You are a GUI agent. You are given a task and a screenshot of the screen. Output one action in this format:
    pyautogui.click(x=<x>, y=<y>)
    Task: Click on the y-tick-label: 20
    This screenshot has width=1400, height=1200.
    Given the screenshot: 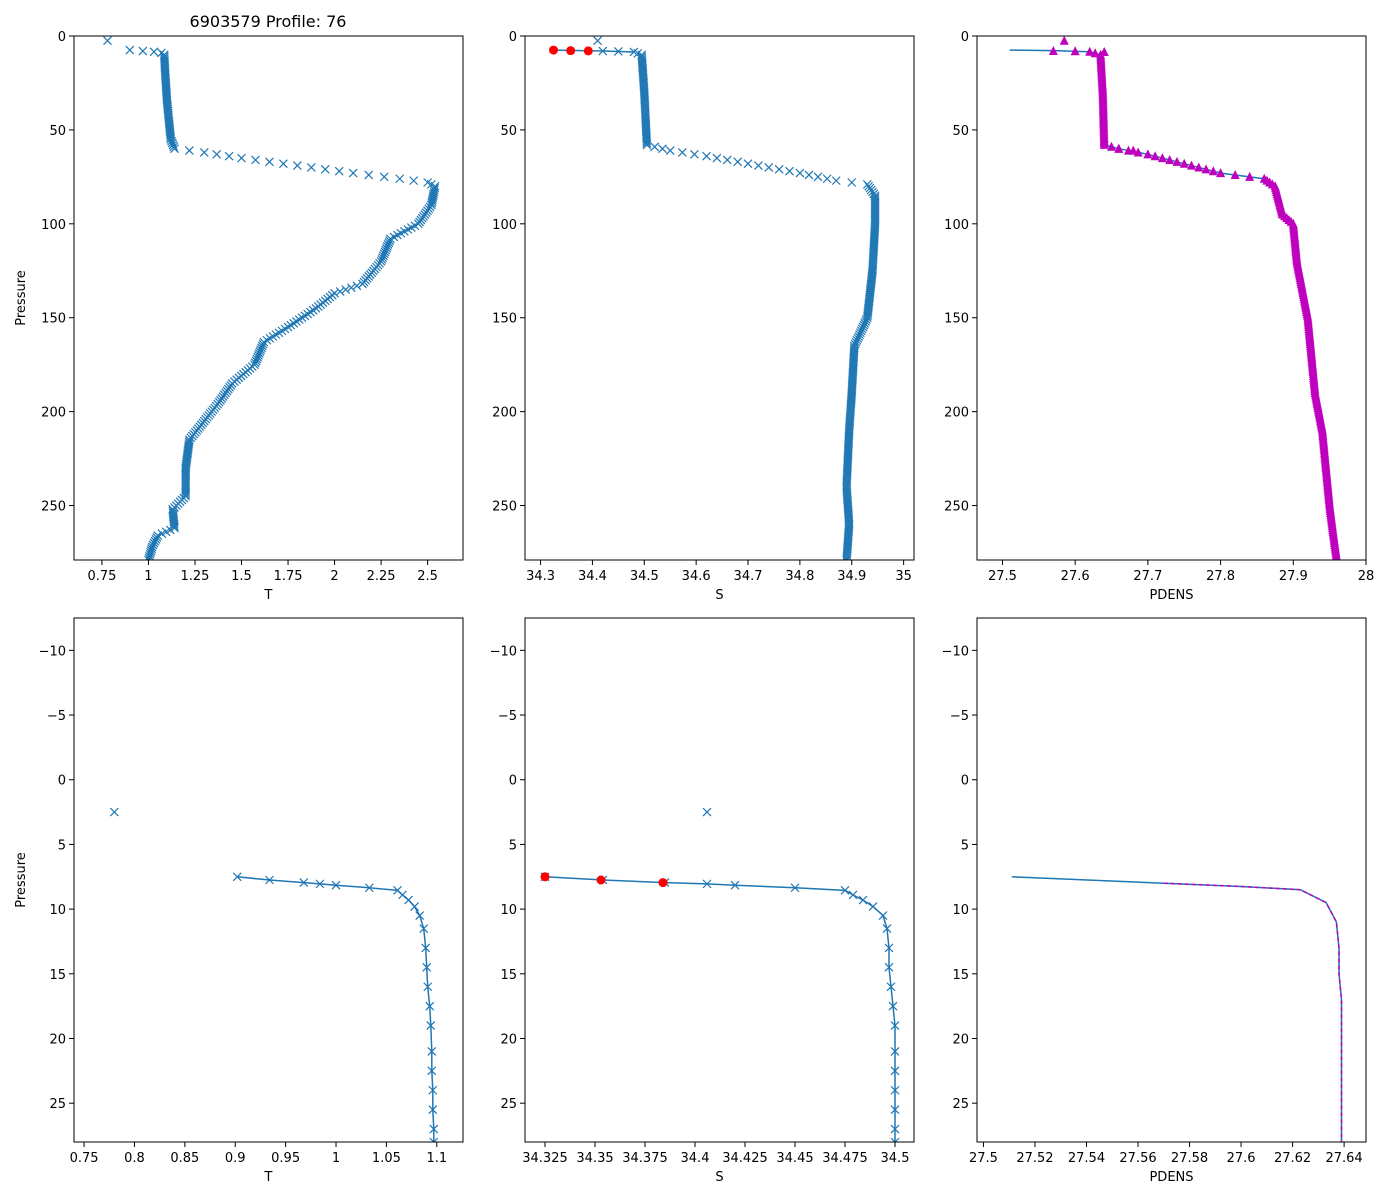 What is the action you would take?
    pyautogui.click(x=508, y=1039)
    